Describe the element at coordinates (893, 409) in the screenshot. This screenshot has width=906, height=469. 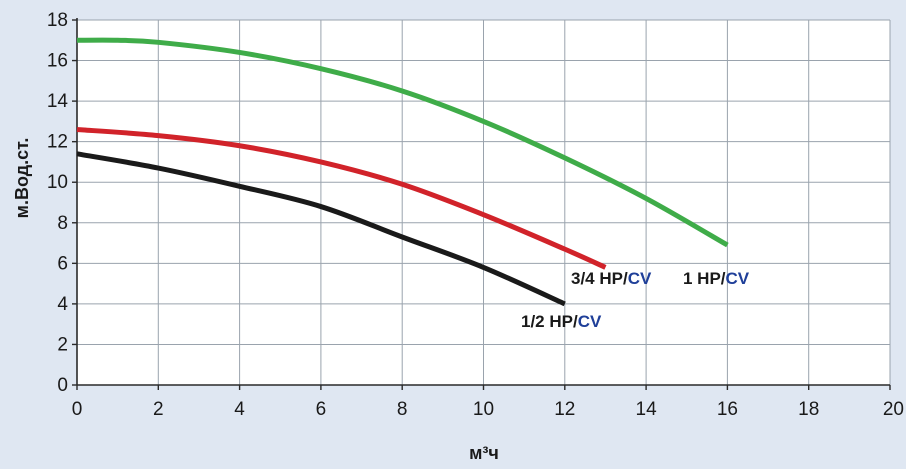
I see `x-tick-label: 20` at that location.